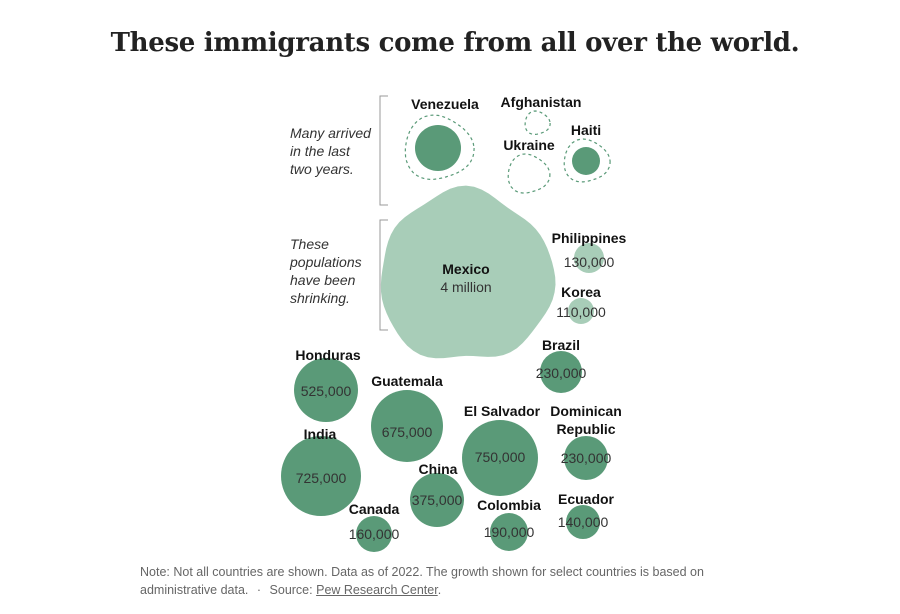 The width and height of the screenshot is (900, 614). Describe the element at coordinates (383, 275) in the screenshot. I see `bracket-shrinking` at that location.